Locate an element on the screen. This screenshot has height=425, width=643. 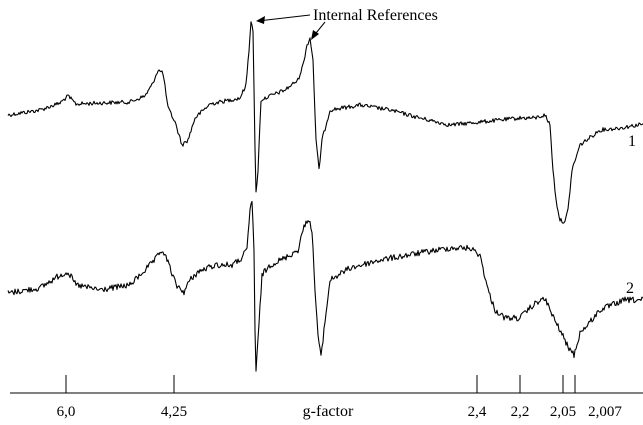
x-tick-label: 6,0 is located at coordinates (66, 412).